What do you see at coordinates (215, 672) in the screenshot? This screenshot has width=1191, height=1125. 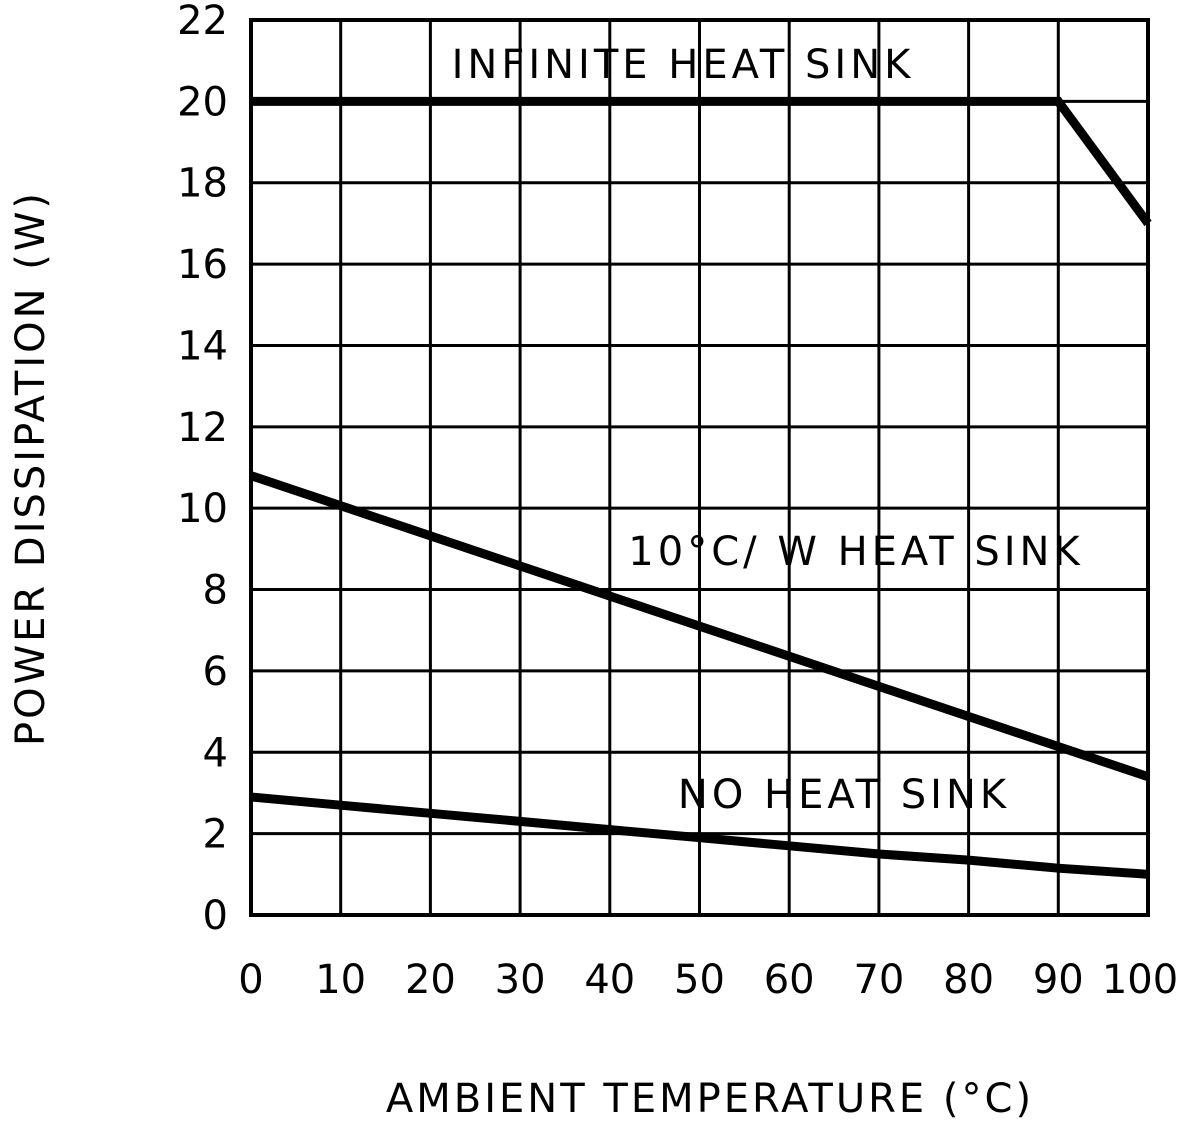 I see `y-tick-label: 6` at bounding box center [215, 672].